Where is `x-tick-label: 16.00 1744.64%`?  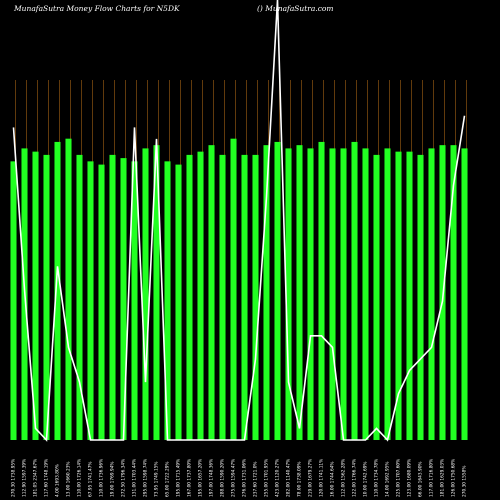
x-tick-label: 16.00 1744.64% is located at coordinates (333, 479).